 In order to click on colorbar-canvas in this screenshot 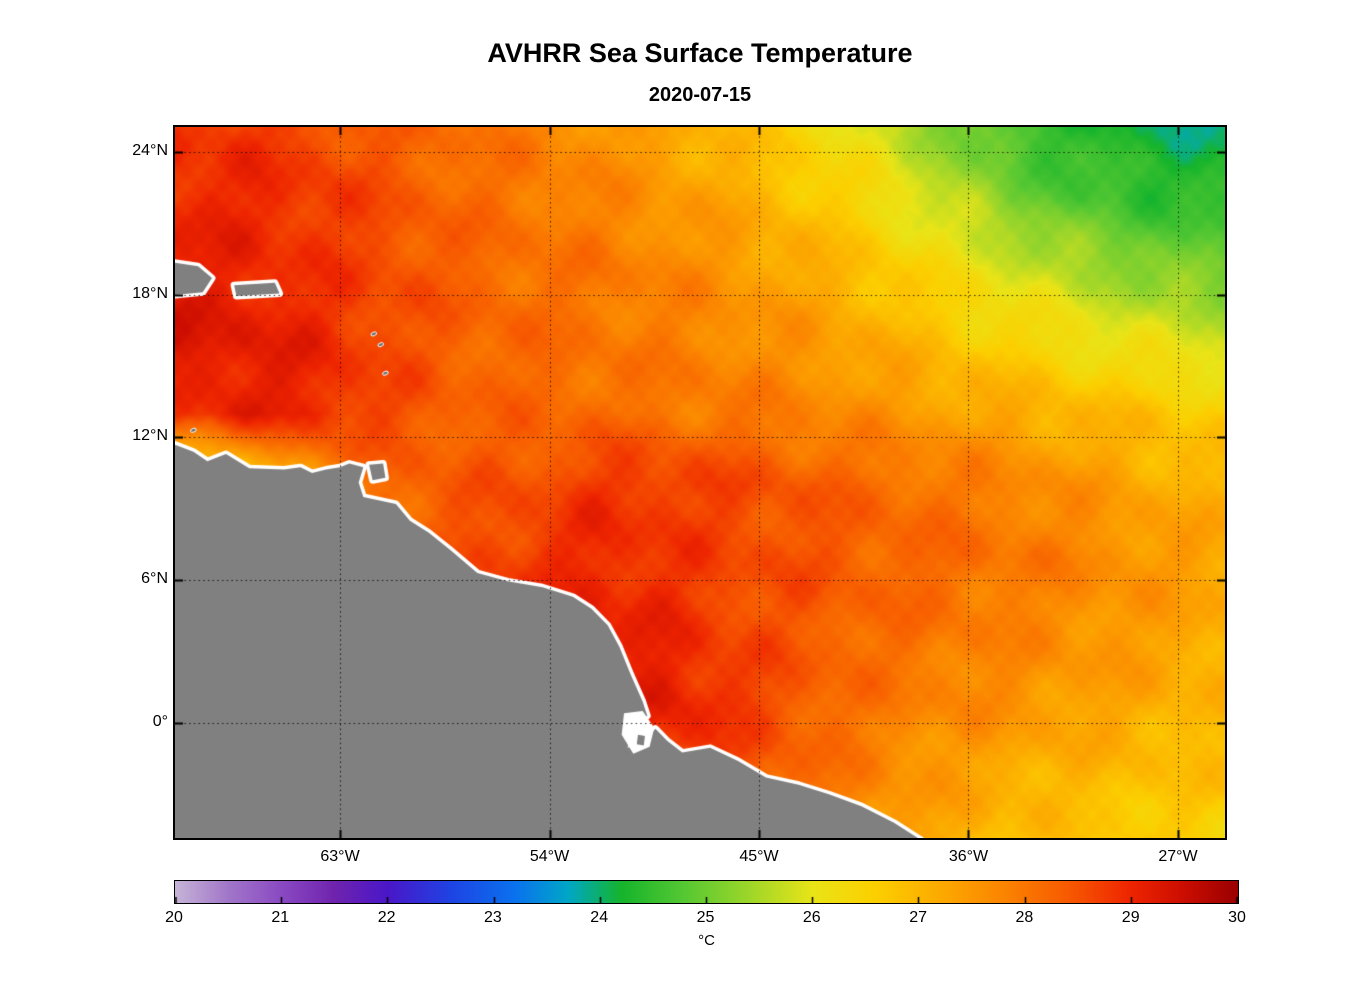, I will do `click(706, 892)`.